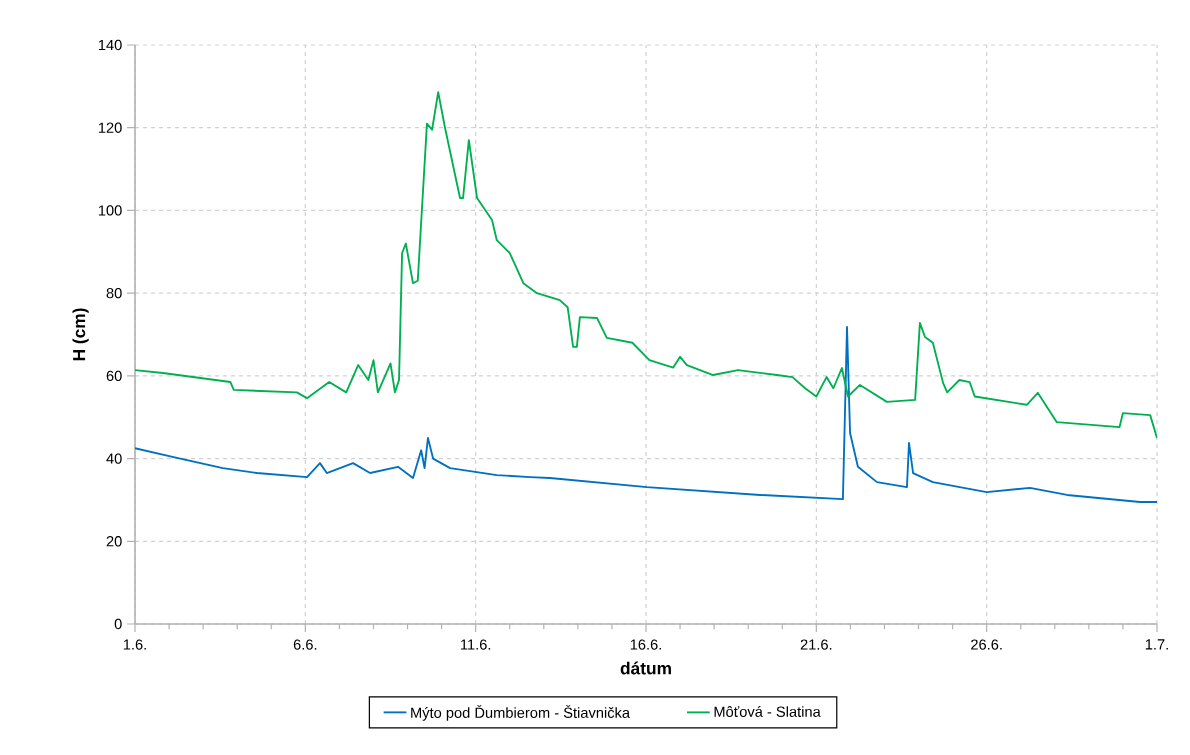 The width and height of the screenshot is (1190, 755). I want to click on x-tick-label: 11.6., so click(476, 644).